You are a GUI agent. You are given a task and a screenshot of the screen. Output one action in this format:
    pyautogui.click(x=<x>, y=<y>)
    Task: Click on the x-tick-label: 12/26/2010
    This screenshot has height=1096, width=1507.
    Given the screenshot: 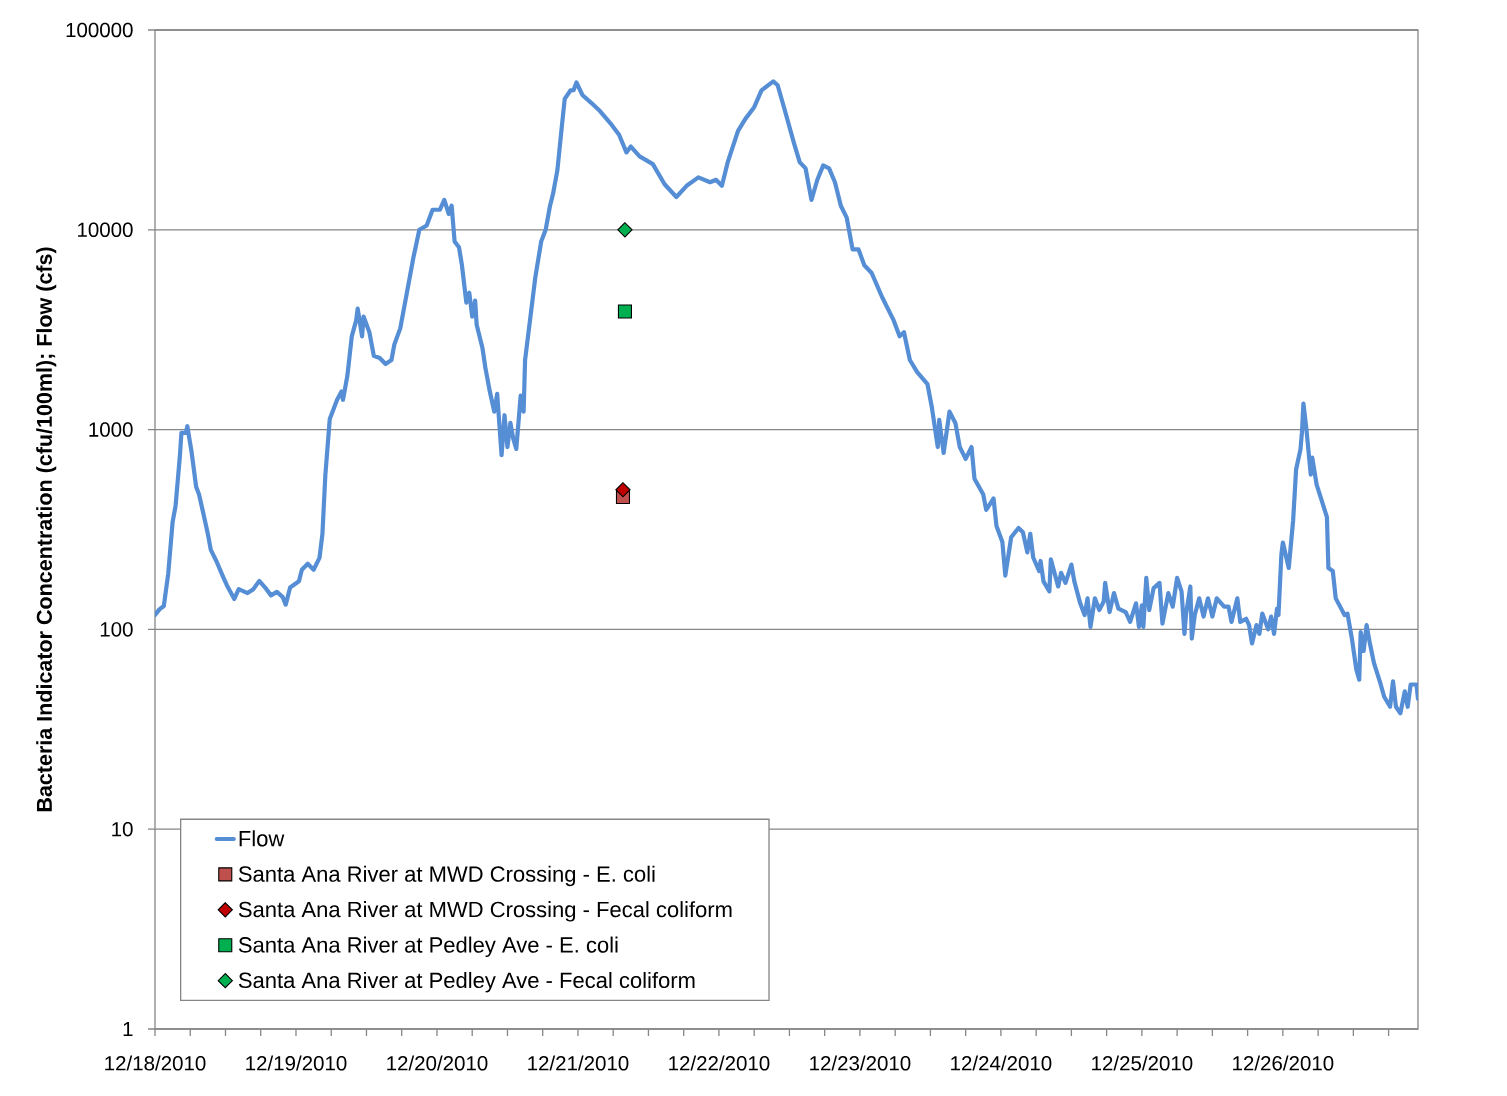 What is the action you would take?
    pyautogui.click(x=1283, y=1063)
    